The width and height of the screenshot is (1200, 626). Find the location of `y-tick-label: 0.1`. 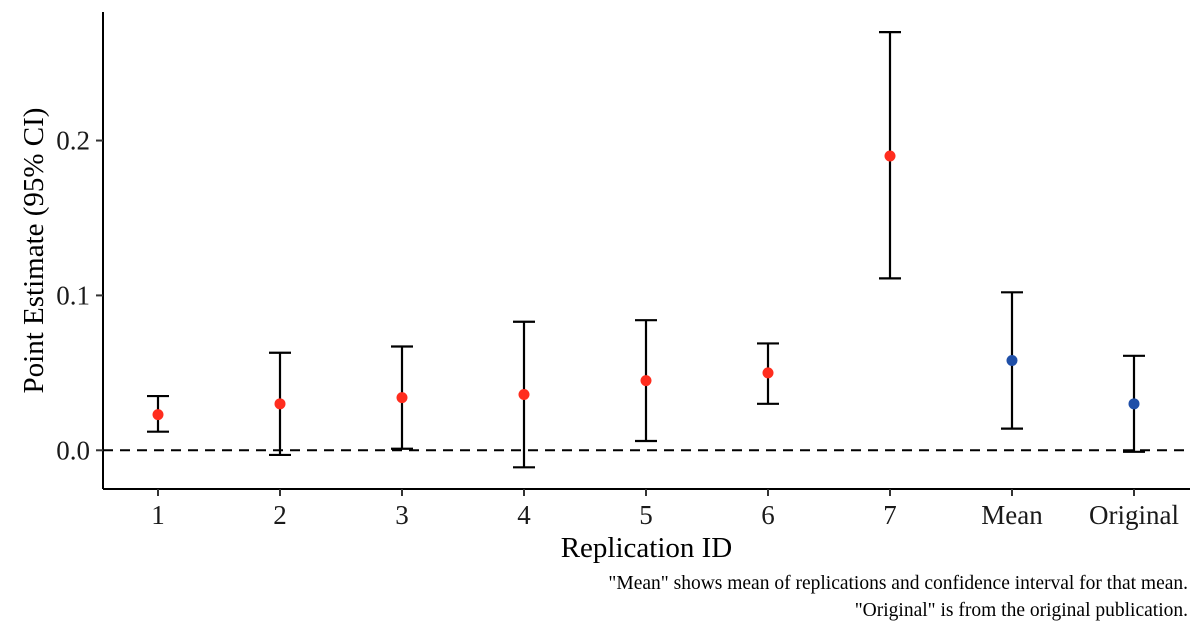

y-tick-label: 0.1 is located at coordinates (73, 295).